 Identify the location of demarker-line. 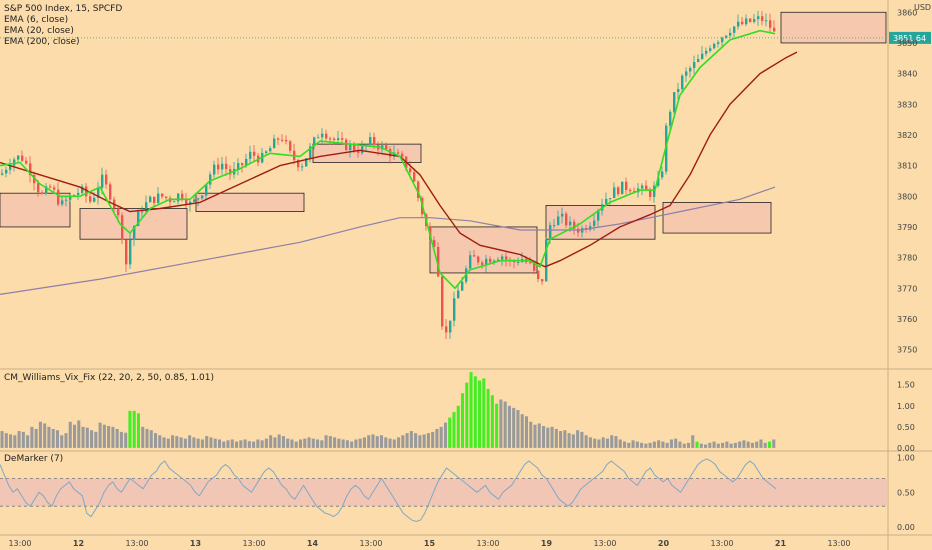
(388, 490).